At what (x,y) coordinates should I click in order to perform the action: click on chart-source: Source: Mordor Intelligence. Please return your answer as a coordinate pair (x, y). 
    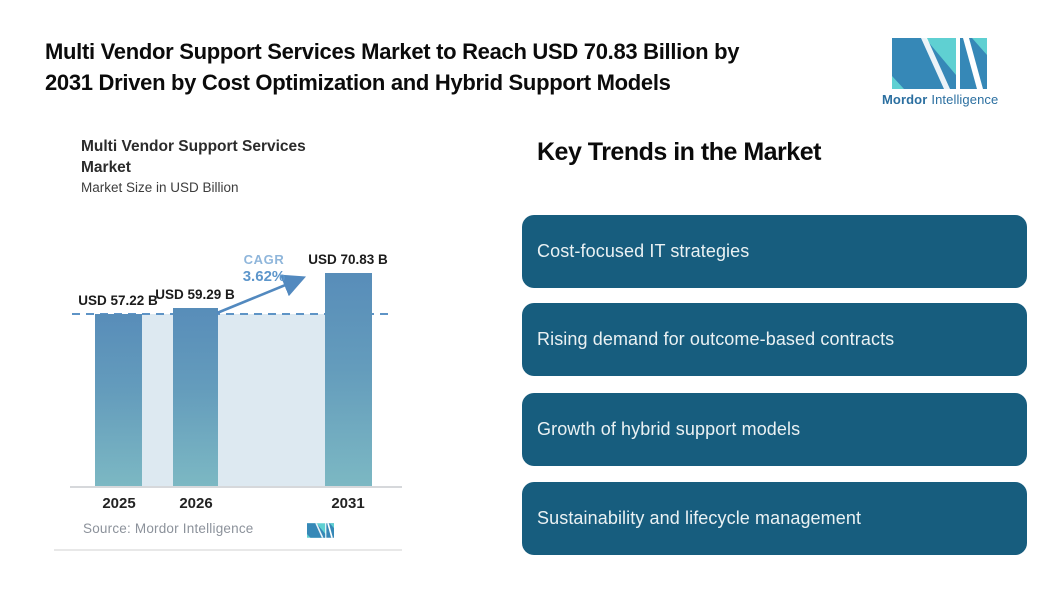
    Looking at the image, I should click on (168, 528).